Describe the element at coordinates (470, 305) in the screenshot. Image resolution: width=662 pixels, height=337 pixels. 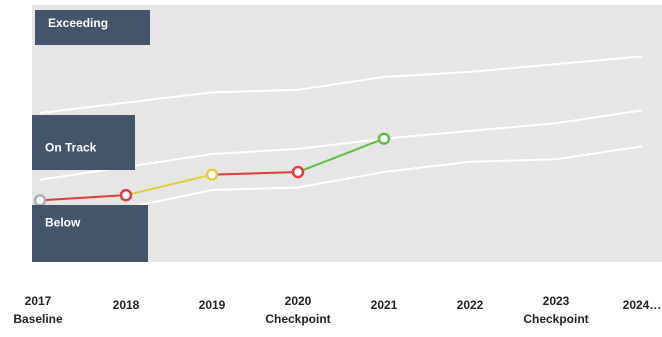
I see `x-tick-label: 2022` at that location.